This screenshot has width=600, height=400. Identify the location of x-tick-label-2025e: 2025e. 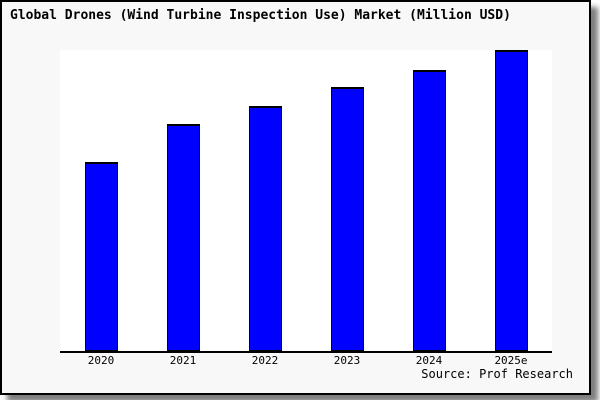
(511, 360).